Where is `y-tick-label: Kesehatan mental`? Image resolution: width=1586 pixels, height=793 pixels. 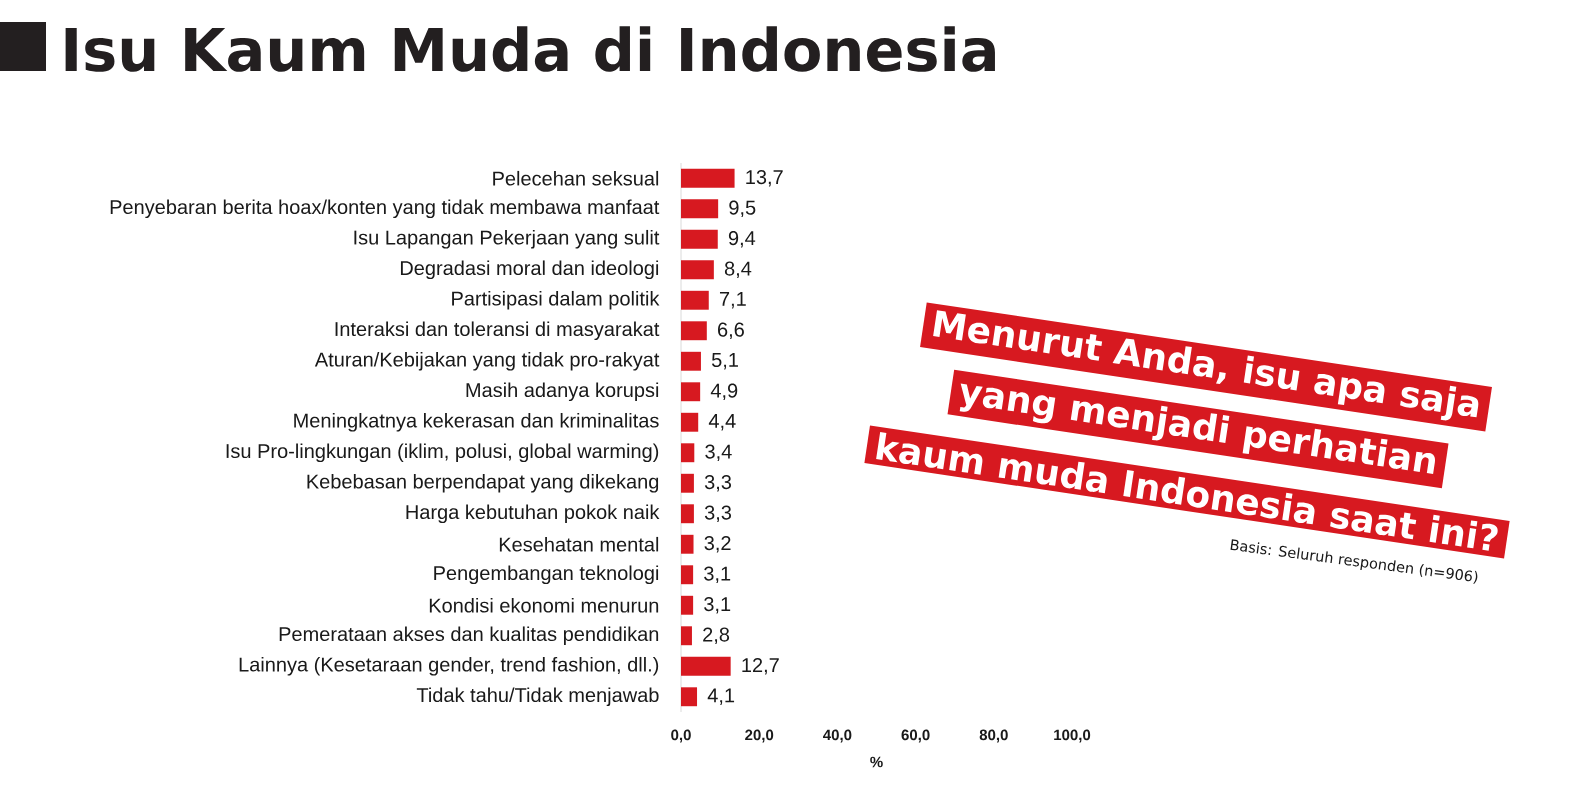
y-tick-label: Kesehatan mental is located at coordinates (579, 544).